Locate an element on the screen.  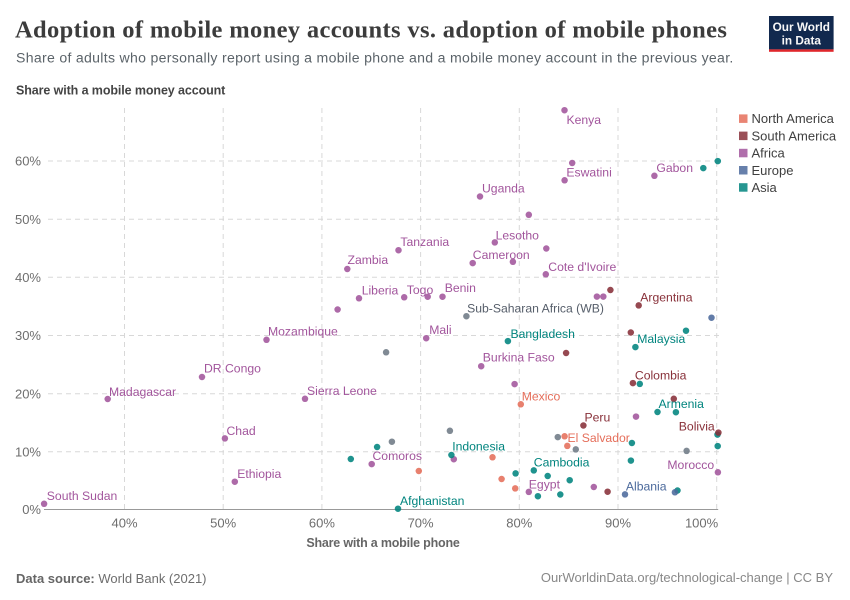
svg-text: Sierra Leone is located at coordinates (342, 391).